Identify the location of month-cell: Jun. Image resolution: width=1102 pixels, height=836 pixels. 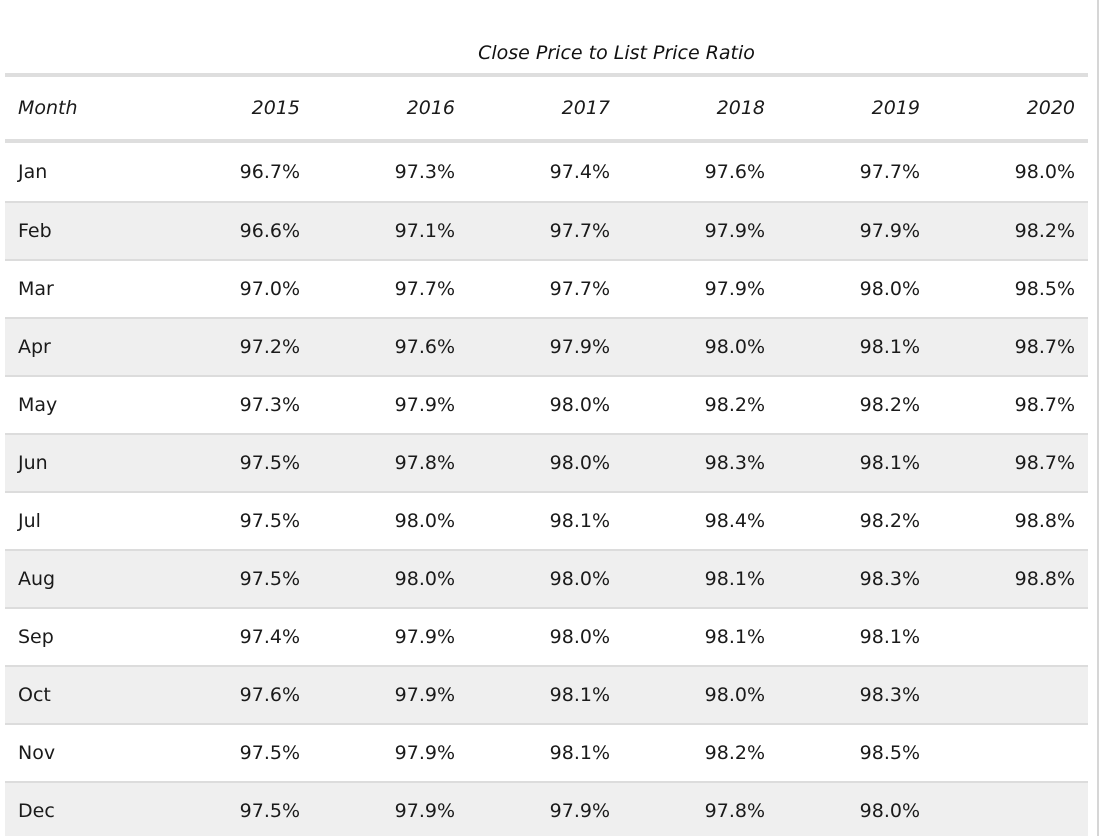
(33, 463).